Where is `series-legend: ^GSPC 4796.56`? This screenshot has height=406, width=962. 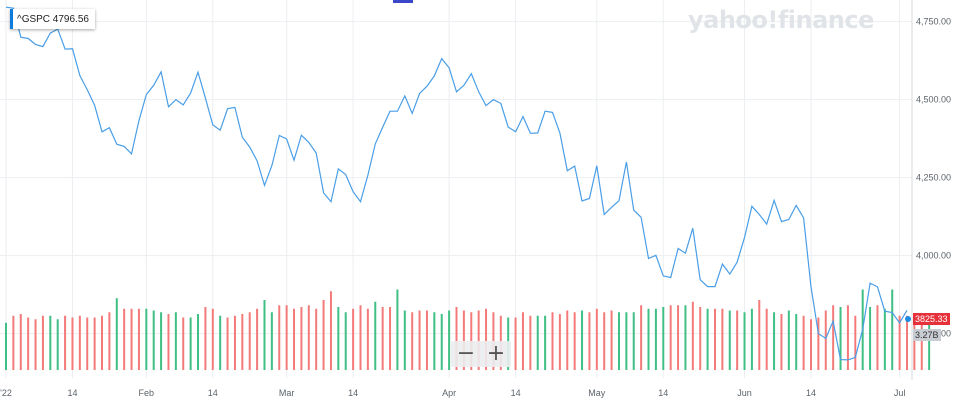 series-legend: ^GSPC 4796.56 is located at coordinates (52, 19).